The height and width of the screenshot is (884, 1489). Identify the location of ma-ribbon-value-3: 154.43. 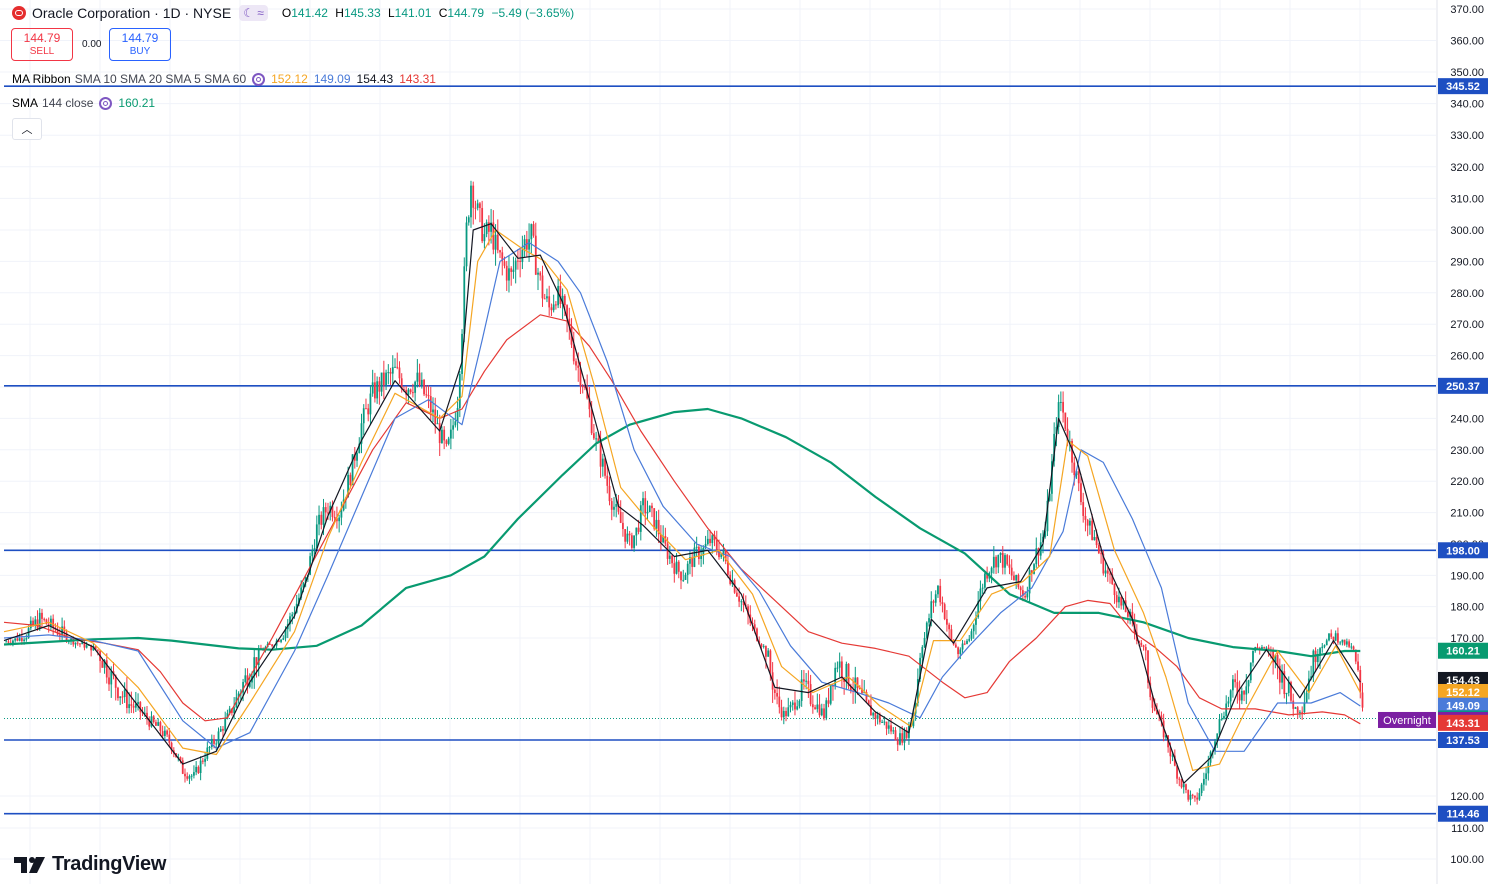
(375, 79).